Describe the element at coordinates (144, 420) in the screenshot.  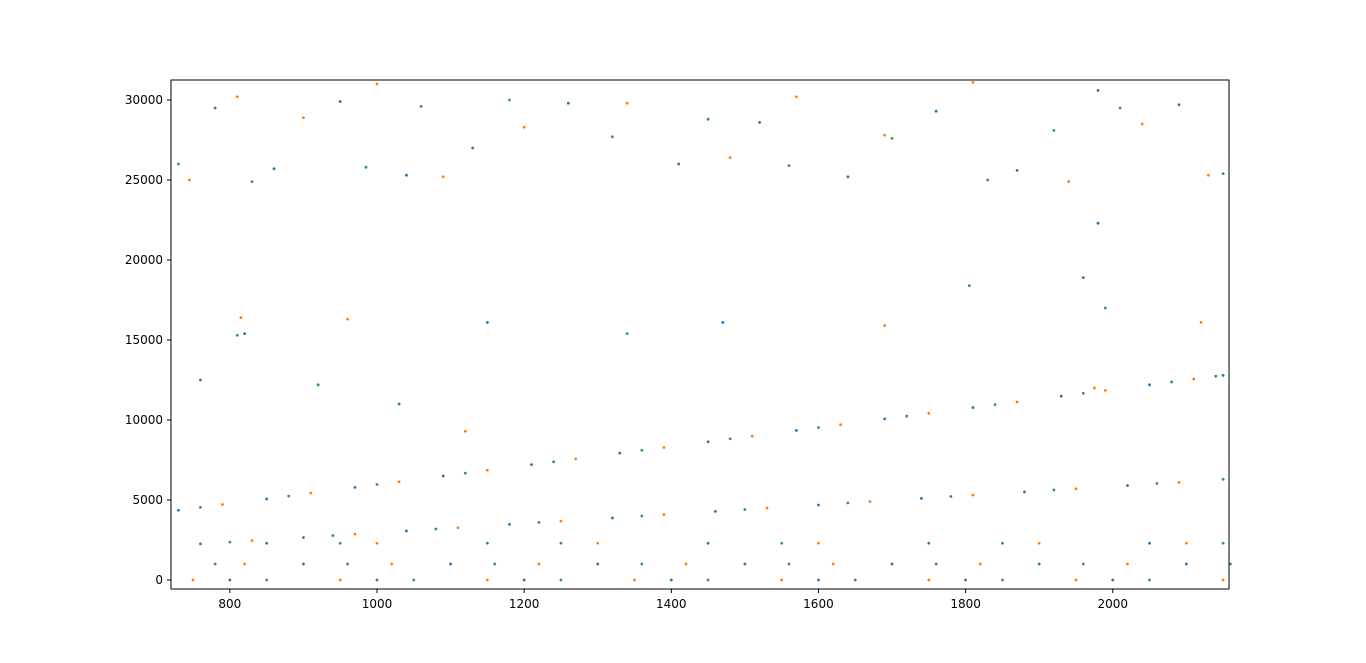
I see `y-tick-label: 10000` at that location.